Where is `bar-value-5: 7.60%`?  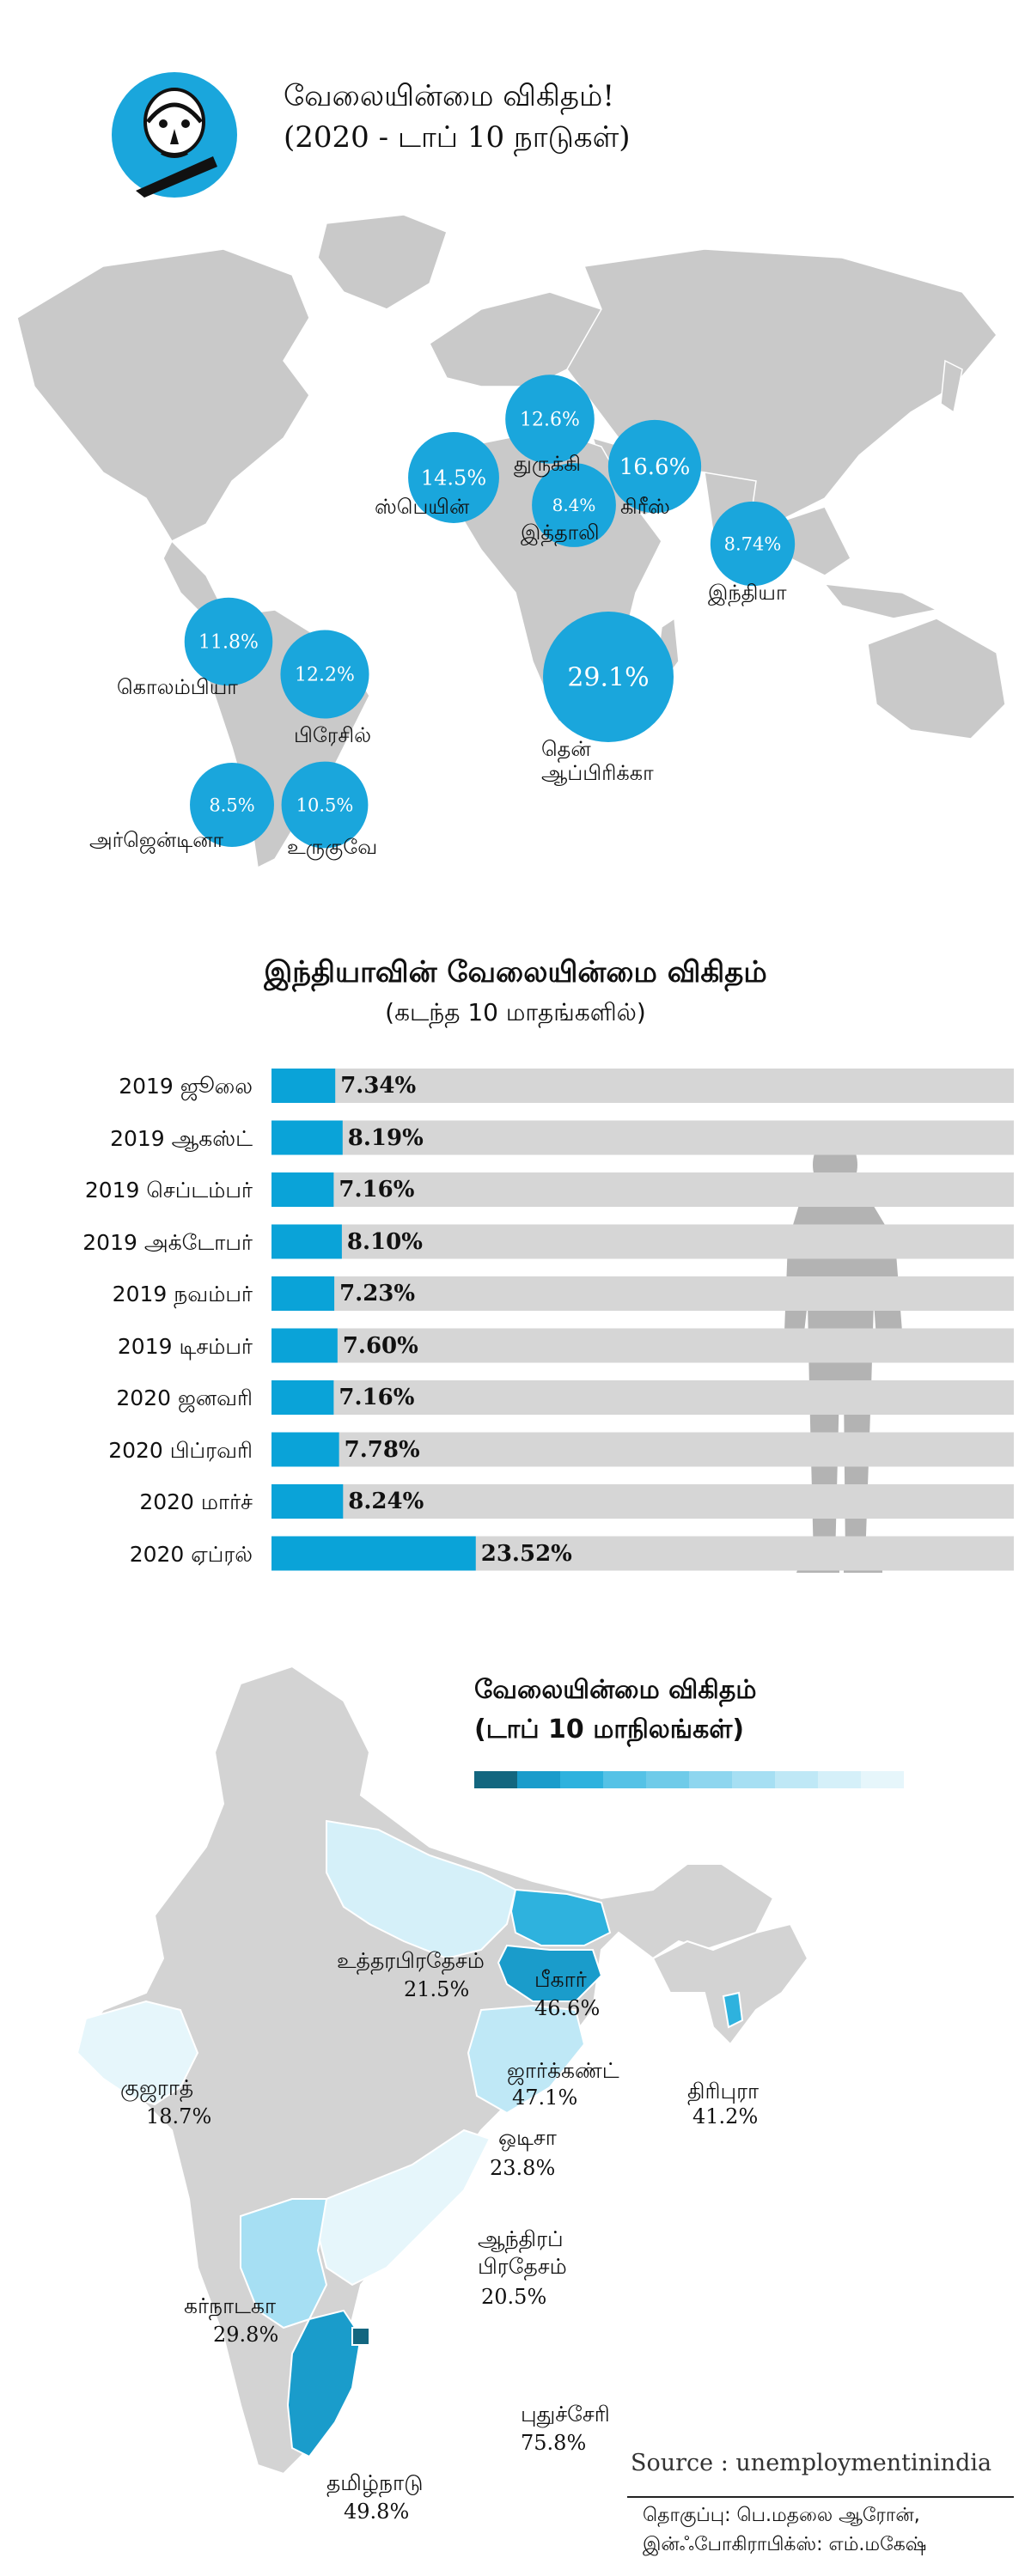
bar-value-5: 7.60% is located at coordinates (380, 1345).